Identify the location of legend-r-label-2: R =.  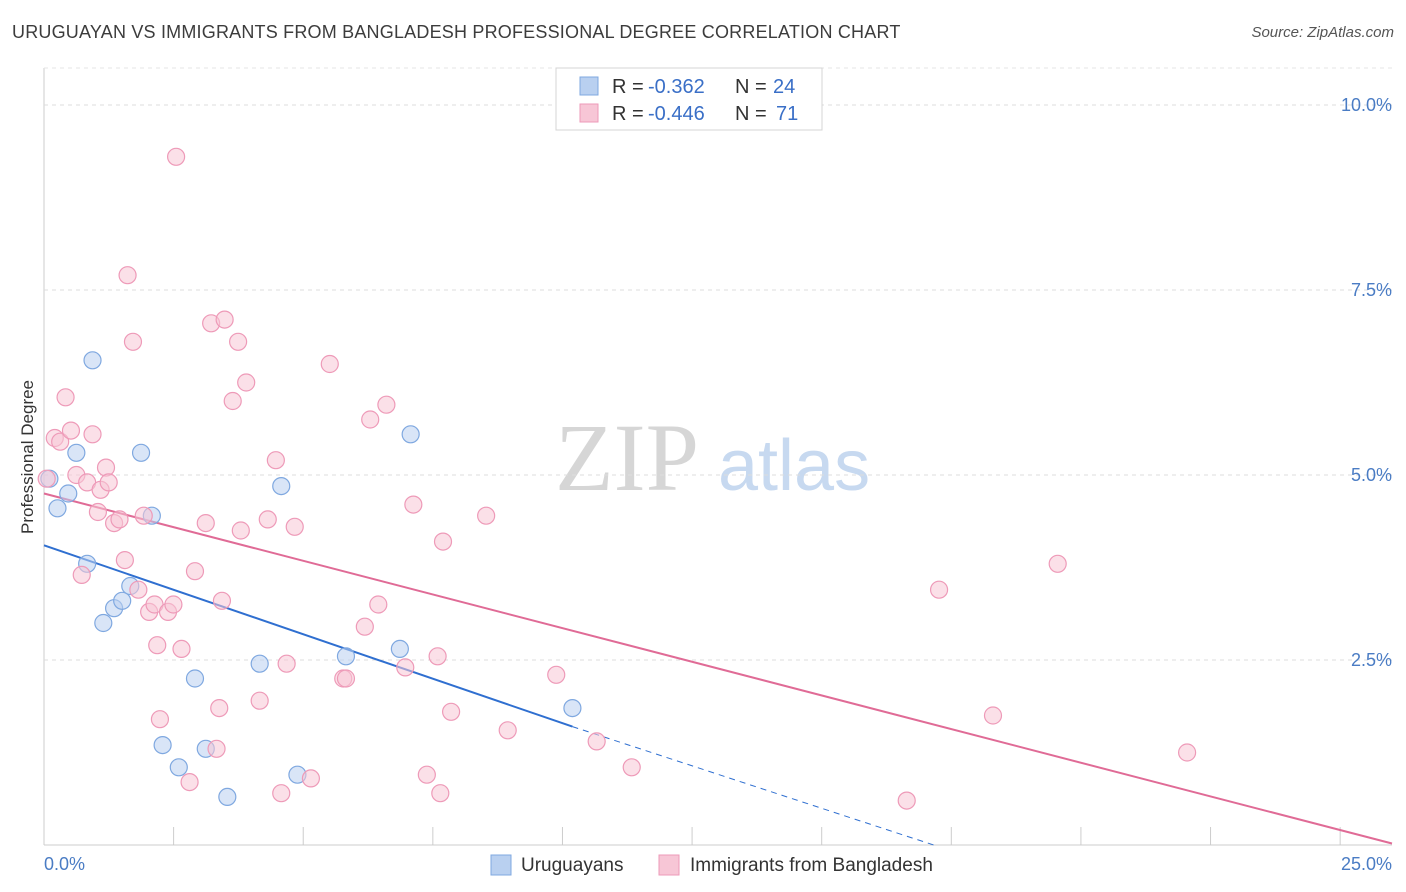
(628, 114).